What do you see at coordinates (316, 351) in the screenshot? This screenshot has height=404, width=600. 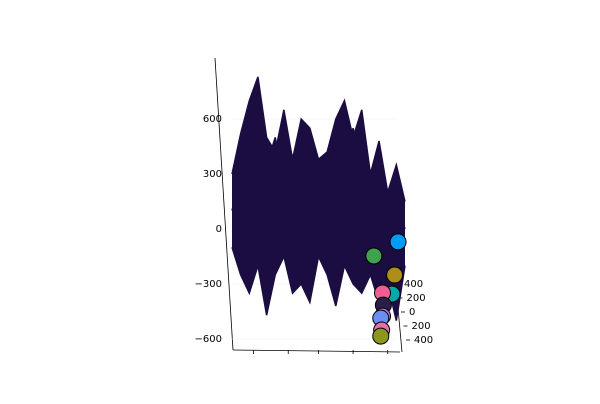 I see `x-axis-line` at bounding box center [316, 351].